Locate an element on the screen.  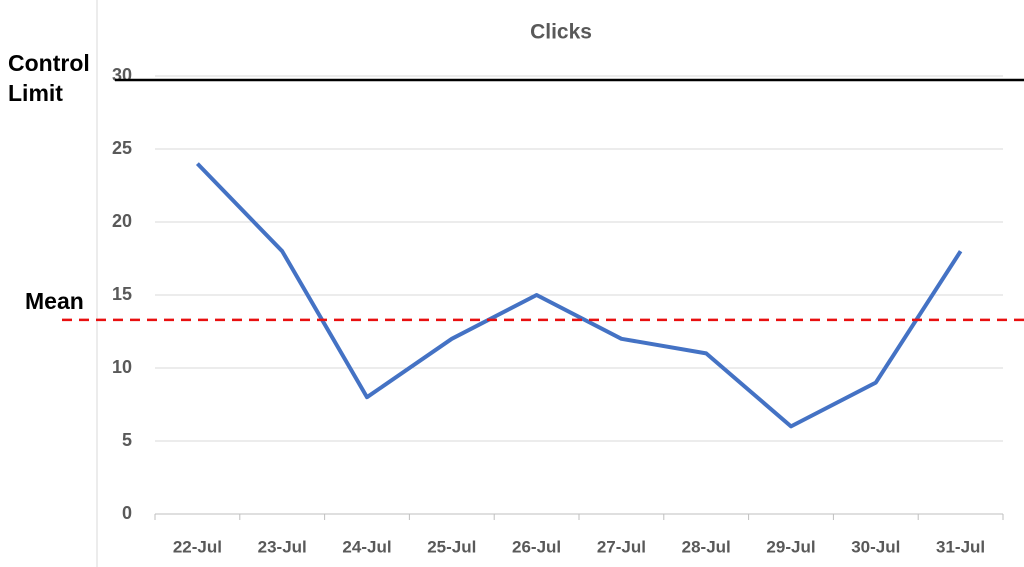
x-tick-label: 31-Jul is located at coordinates (960, 546).